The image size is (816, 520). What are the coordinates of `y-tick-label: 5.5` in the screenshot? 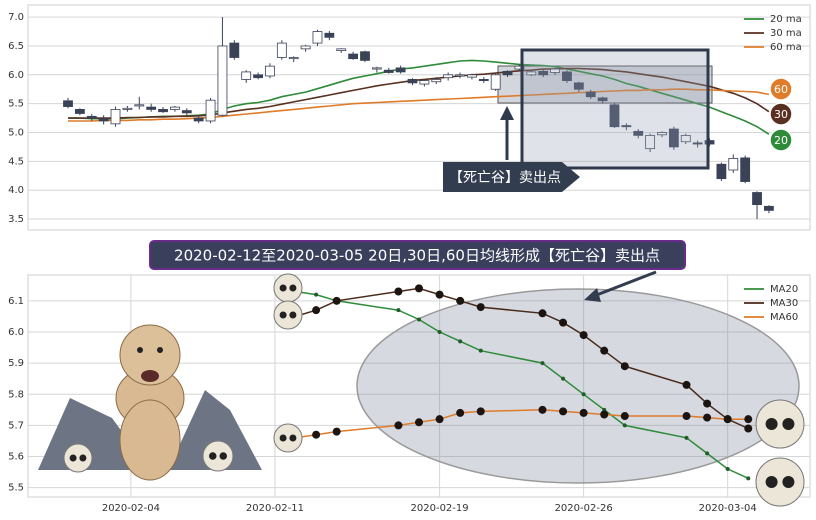 It's located at (16, 104).